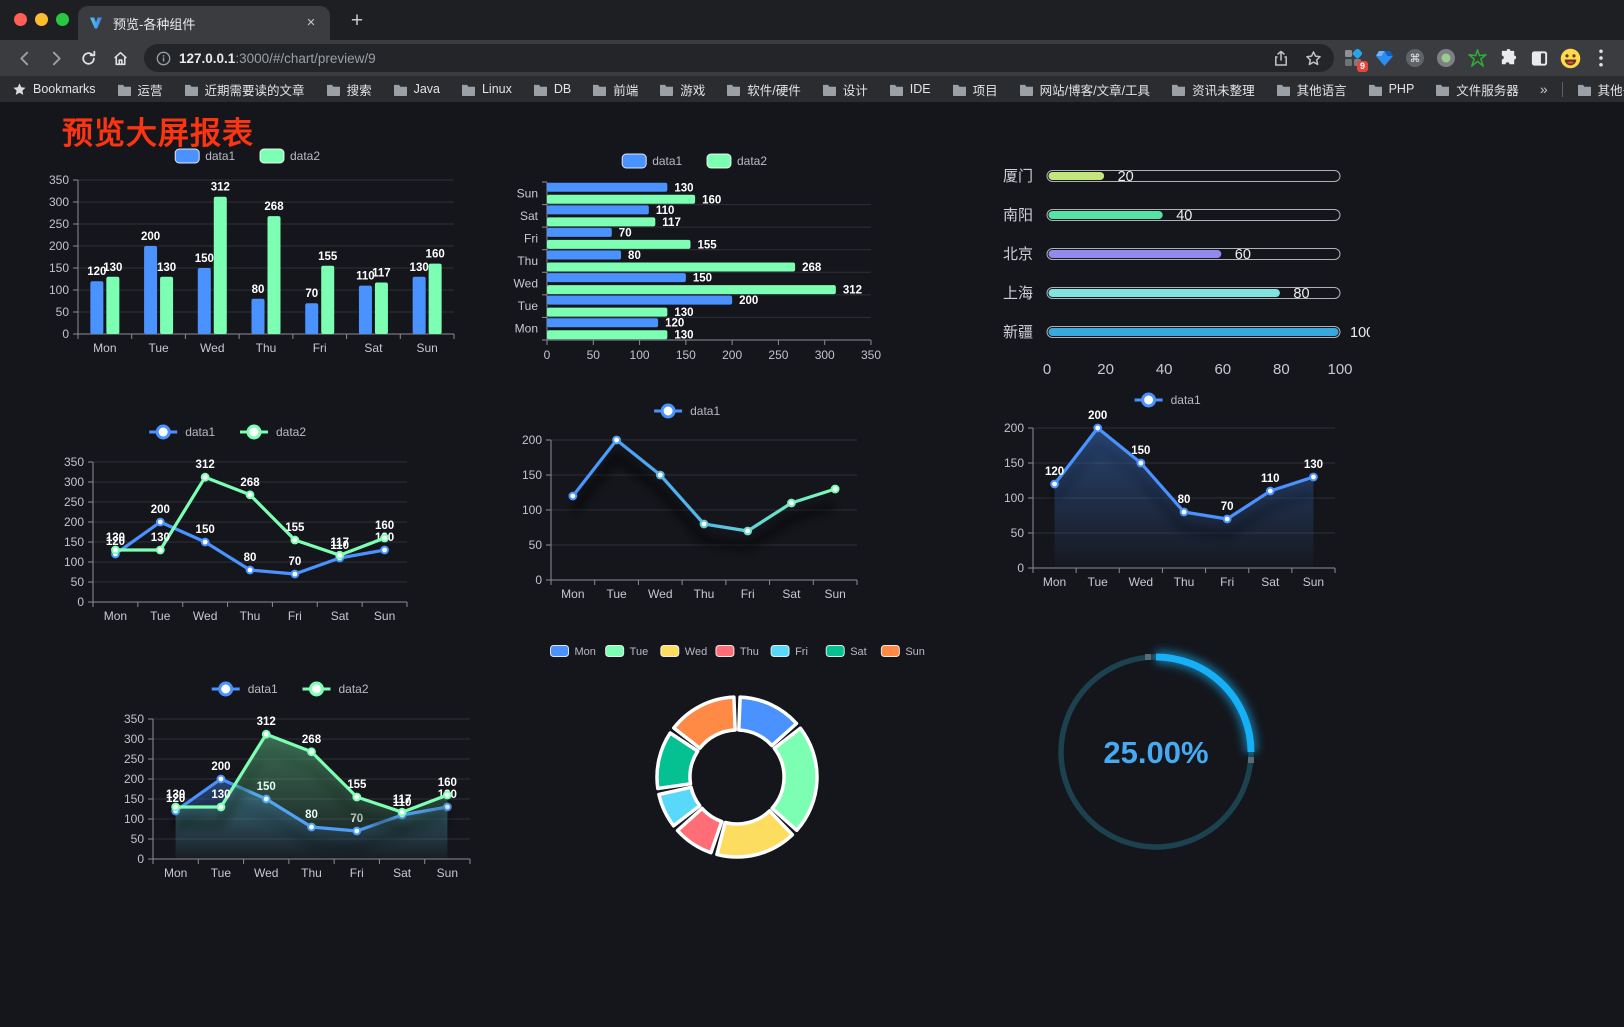 The image size is (1624, 1027). Describe the element at coordinates (56, 58) in the screenshot. I see `forward-button` at that location.